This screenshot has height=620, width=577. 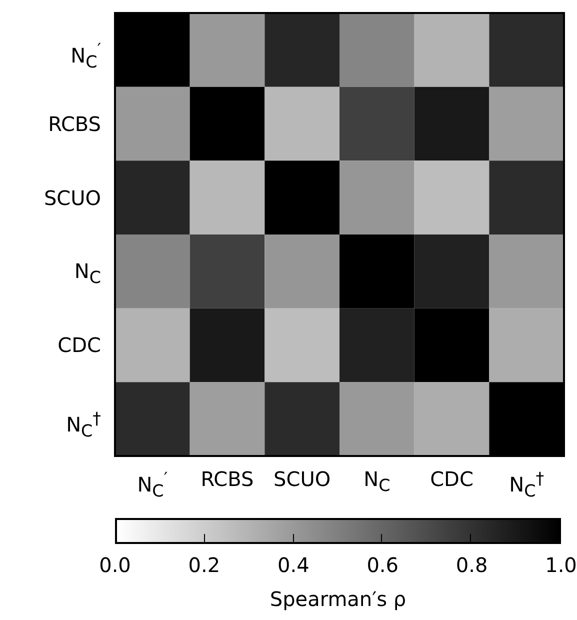 I want to click on color-bar-label: 0.6, so click(x=383, y=565).